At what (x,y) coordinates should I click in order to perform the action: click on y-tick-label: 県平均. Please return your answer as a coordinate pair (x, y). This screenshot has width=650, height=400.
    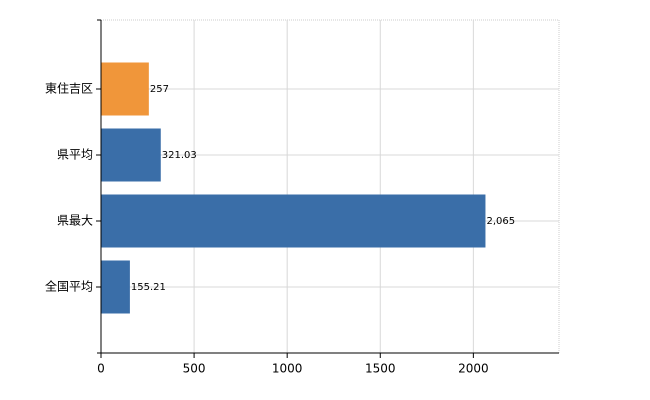
    Looking at the image, I should click on (75, 155).